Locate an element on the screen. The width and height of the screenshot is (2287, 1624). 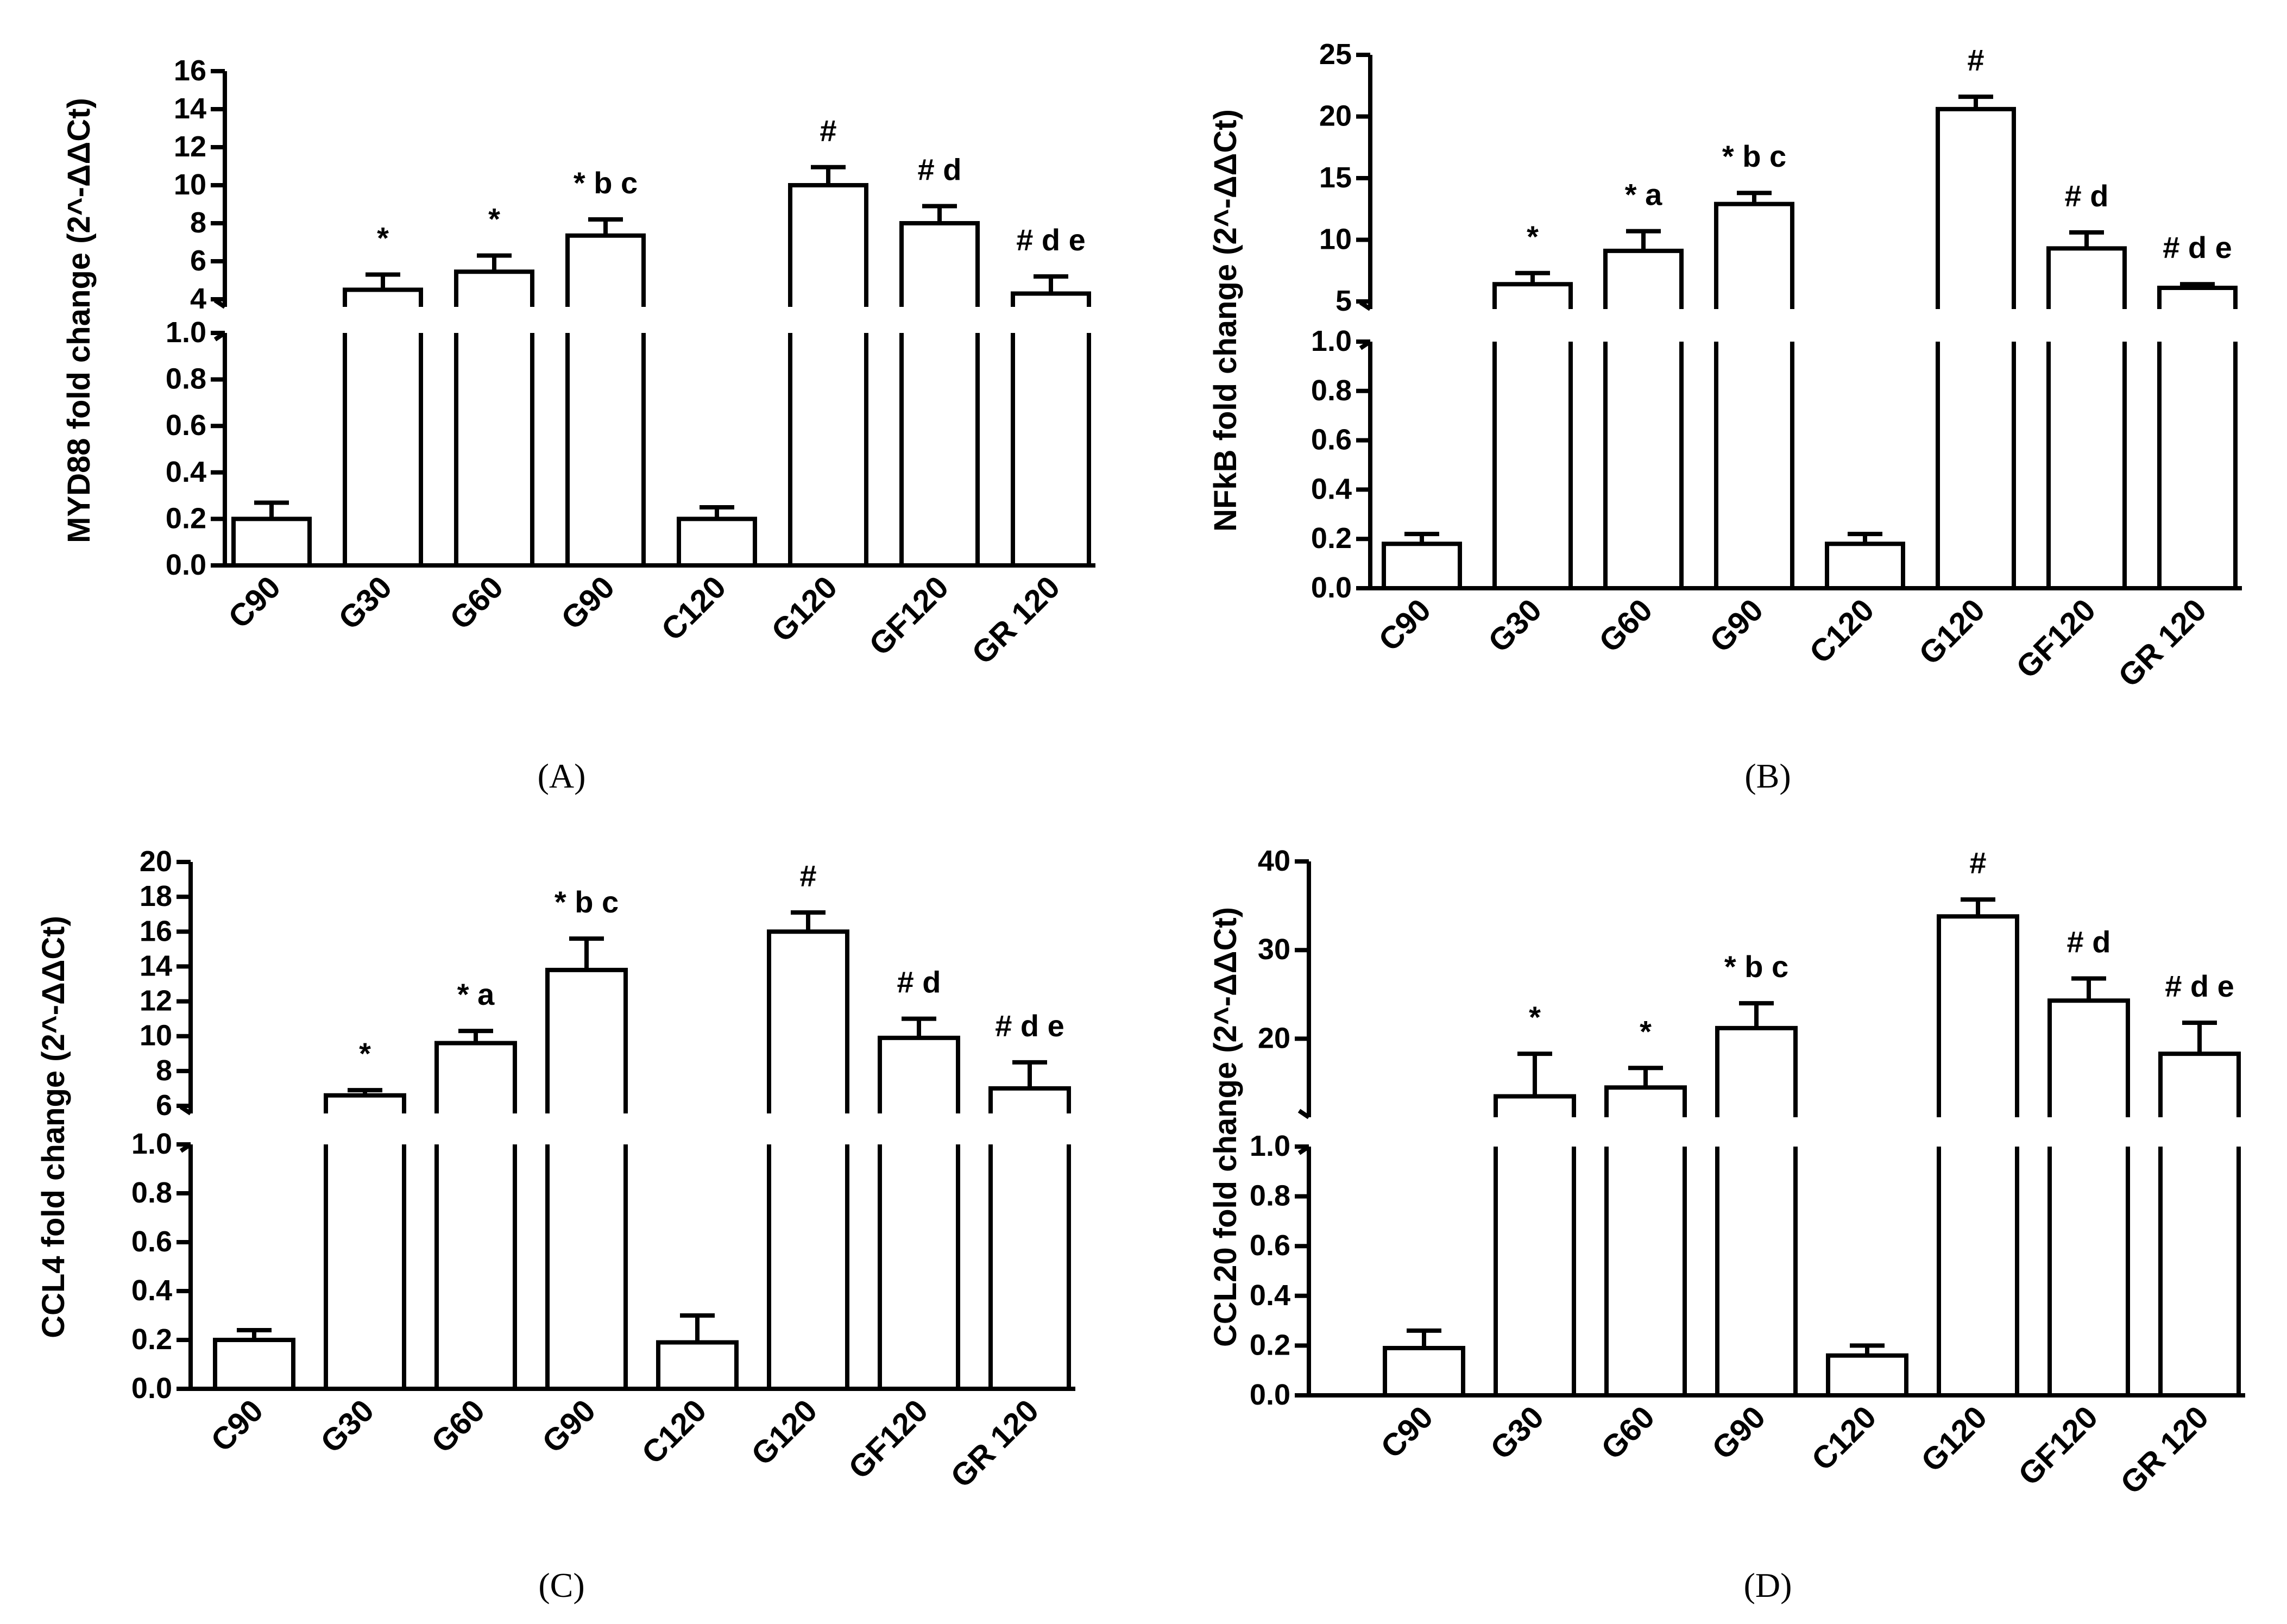
panel-label: (C) is located at coordinates (561, 1585).